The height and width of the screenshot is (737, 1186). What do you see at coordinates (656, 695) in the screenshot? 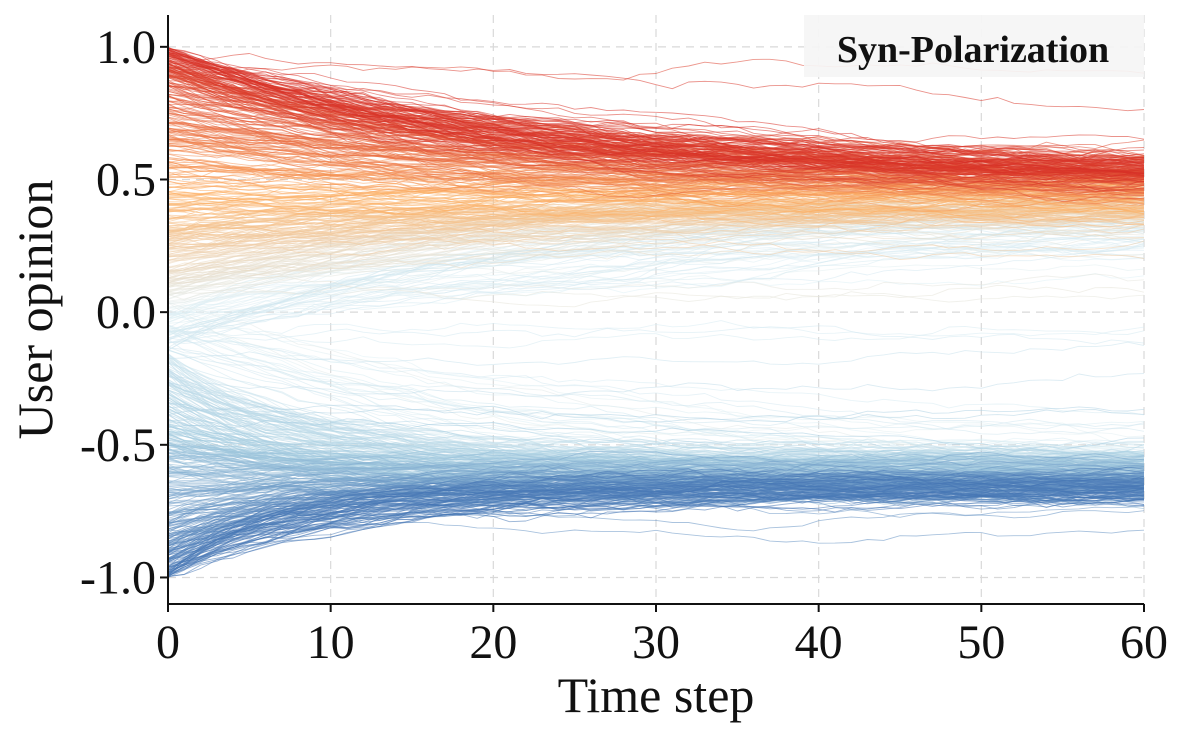
I see `x-axis-title: Time step` at bounding box center [656, 695].